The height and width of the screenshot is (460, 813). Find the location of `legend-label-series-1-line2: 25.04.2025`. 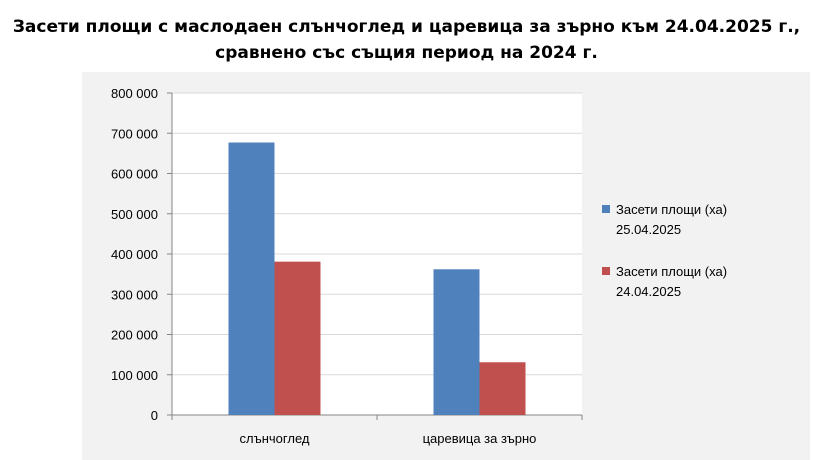

legend-label-series-1-line2: 25.04.2025 is located at coordinates (649, 229).